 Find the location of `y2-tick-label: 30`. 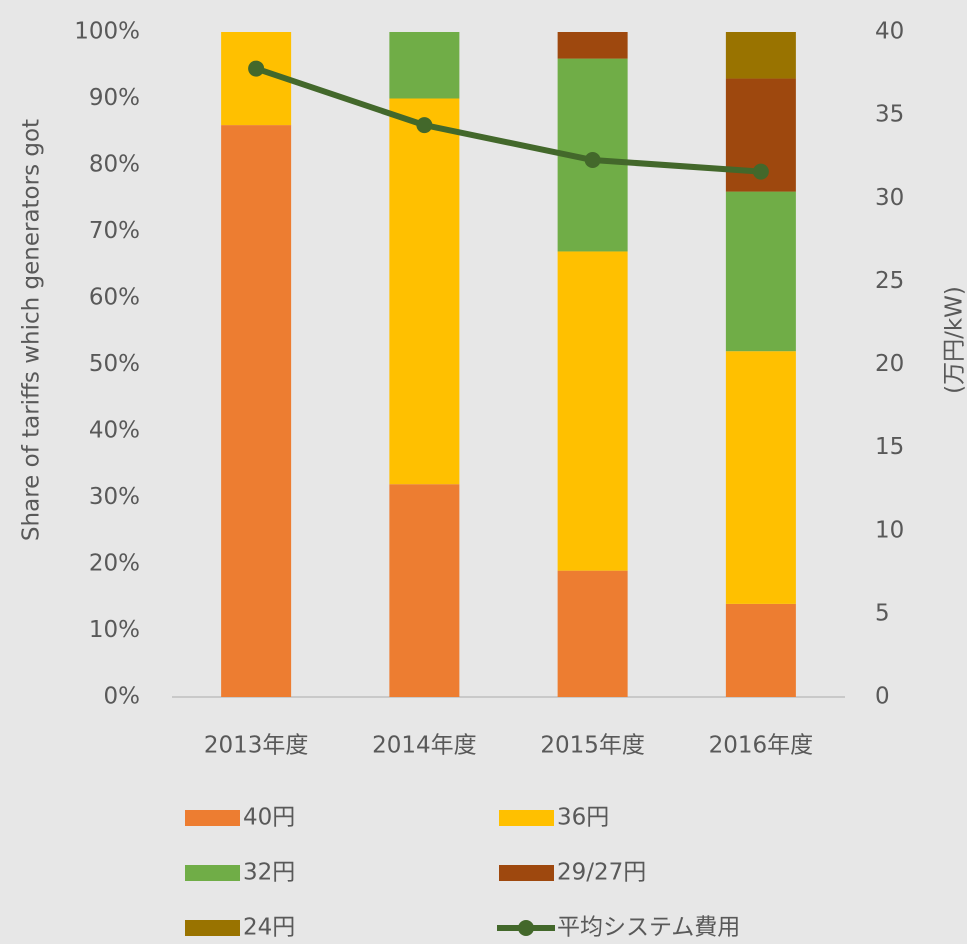

y2-tick-label: 30 is located at coordinates (889, 198).